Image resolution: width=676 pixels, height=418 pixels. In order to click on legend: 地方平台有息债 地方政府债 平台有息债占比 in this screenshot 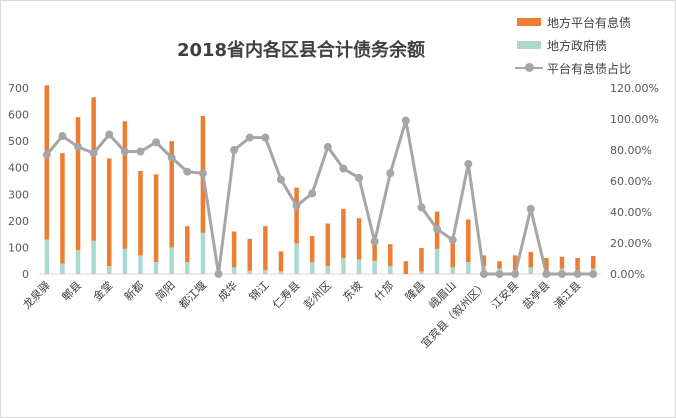, I will do `click(590, 45)`.